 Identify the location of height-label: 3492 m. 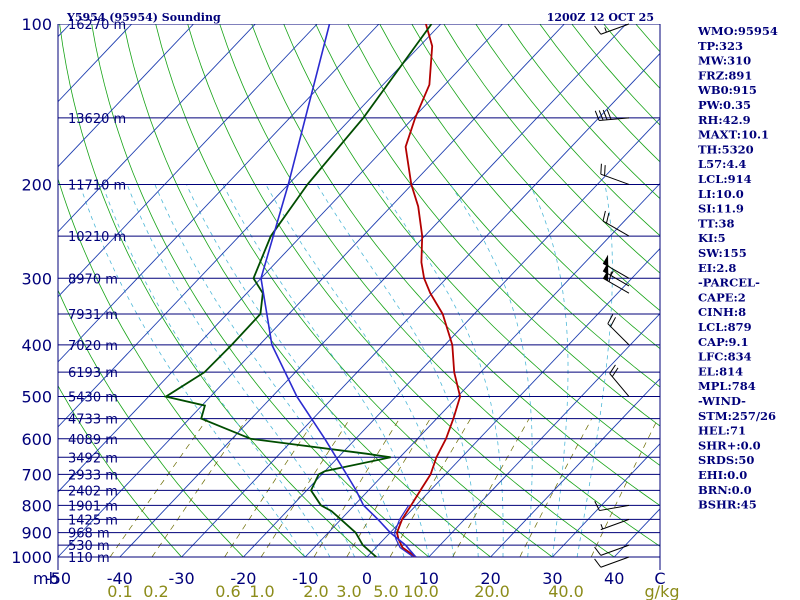
(93, 458).